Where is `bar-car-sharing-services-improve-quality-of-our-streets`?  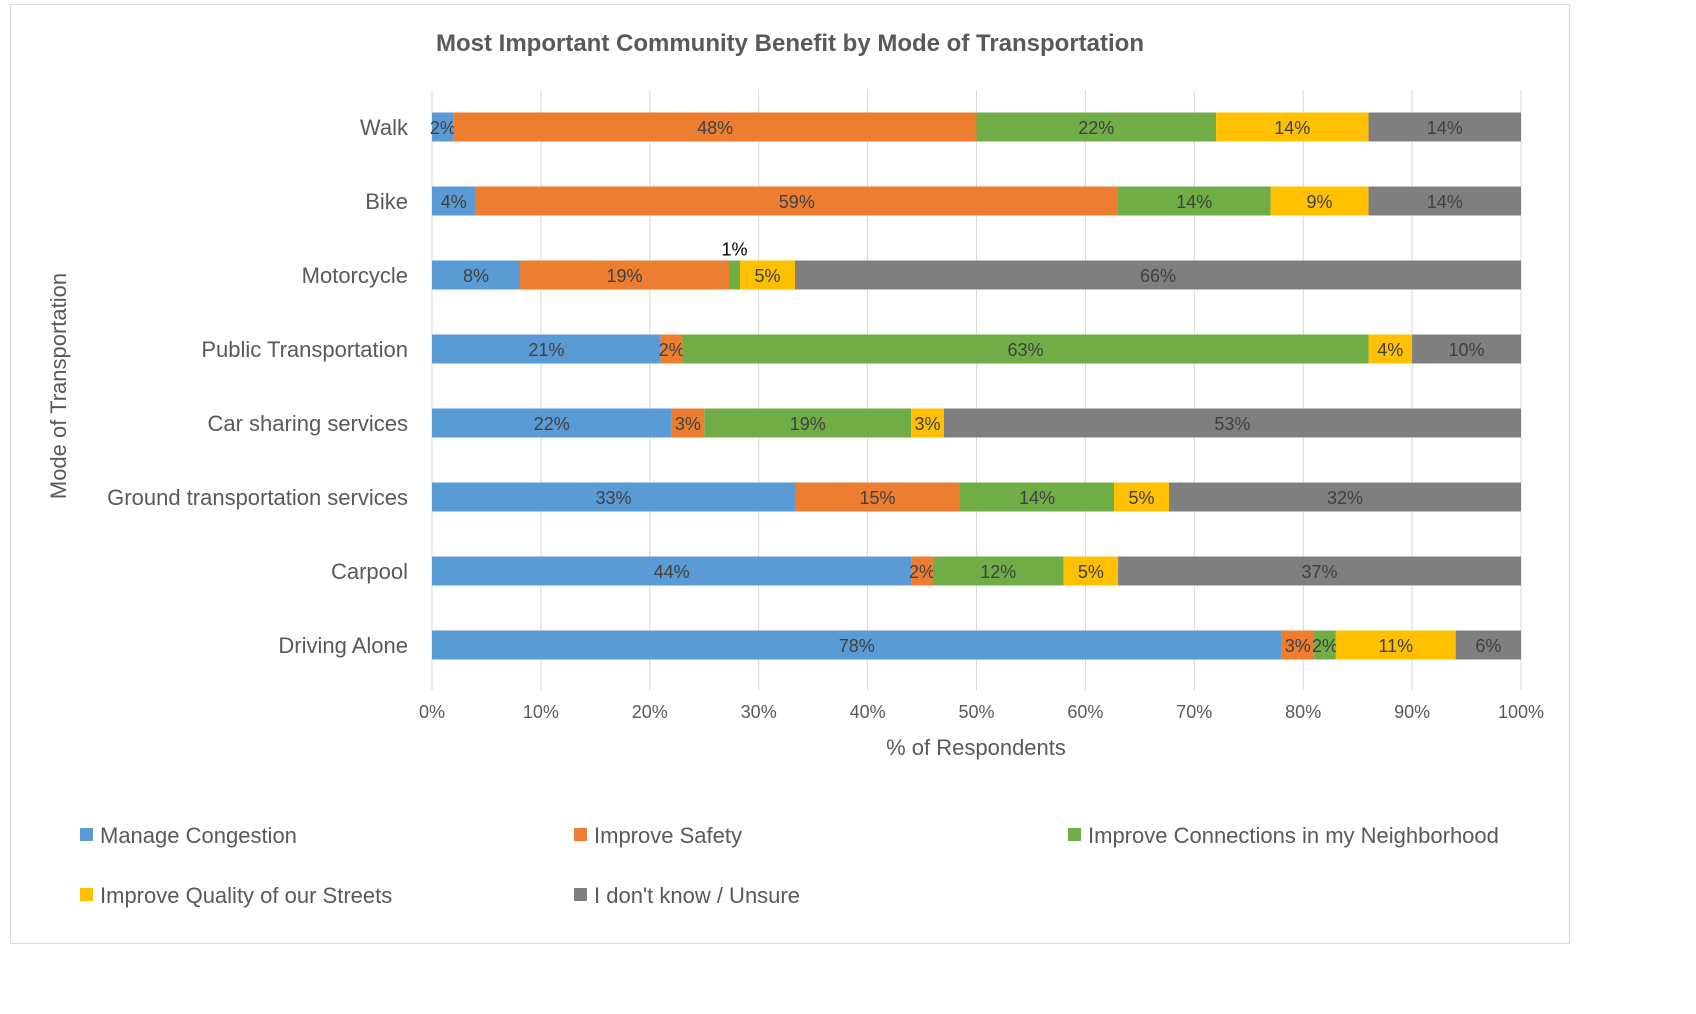 bar-car-sharing-services-improve-quality-of-our-streets is located at coordinates (927, 423).